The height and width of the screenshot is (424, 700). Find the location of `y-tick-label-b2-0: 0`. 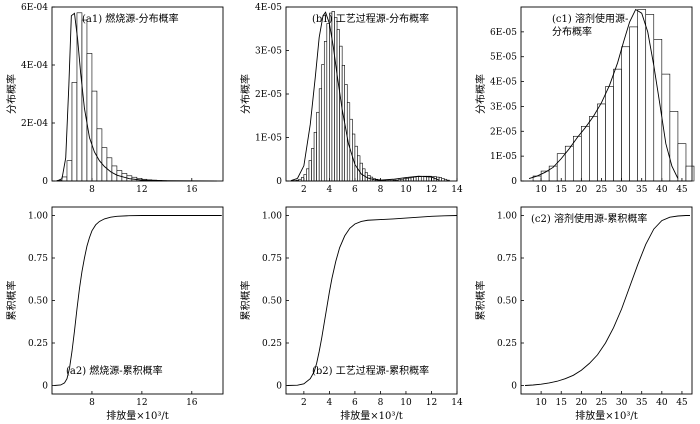

y-tick-label-b2-0: 0 is located at coordinates (279, 387).